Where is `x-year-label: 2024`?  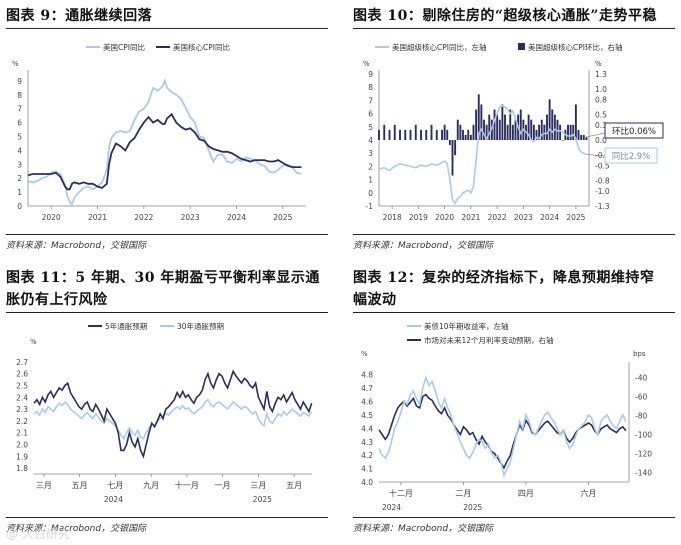 x-year-label: 2024 is located at coordinates (391, 507).